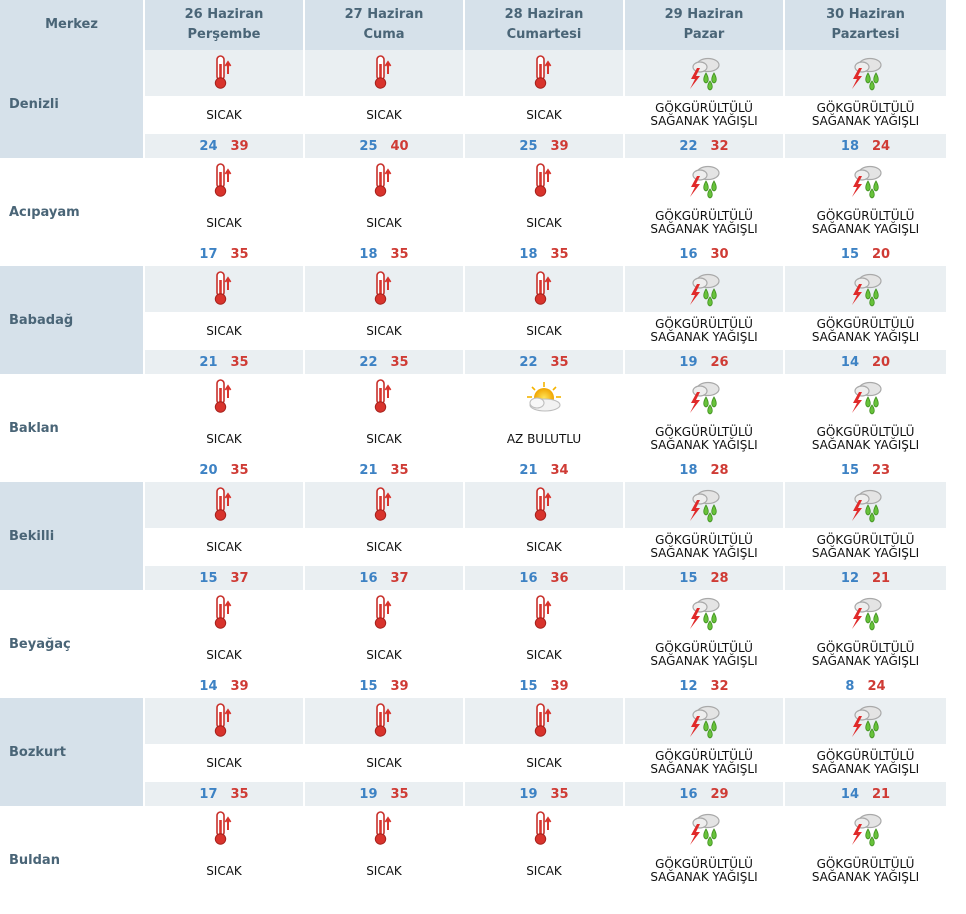 The image size is (966, 914). I want to click on city-label: Babadağ, so click(41, 320).